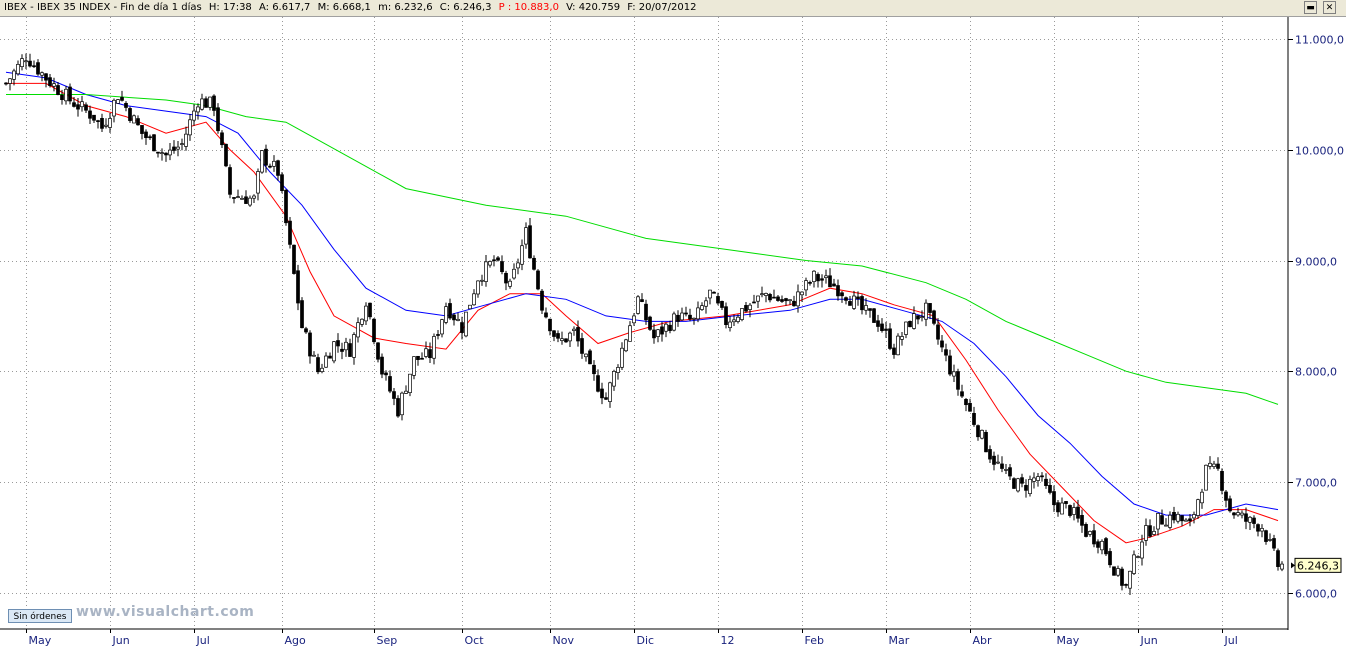  I want to click on last-value-label: 6.246,3, so click(1316, 565).